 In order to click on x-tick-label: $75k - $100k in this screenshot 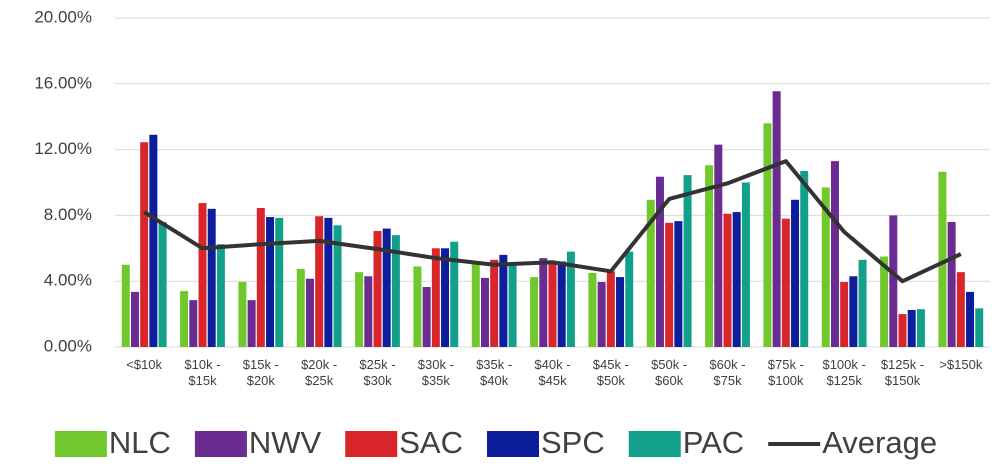, I will do `click(785, 372)`.